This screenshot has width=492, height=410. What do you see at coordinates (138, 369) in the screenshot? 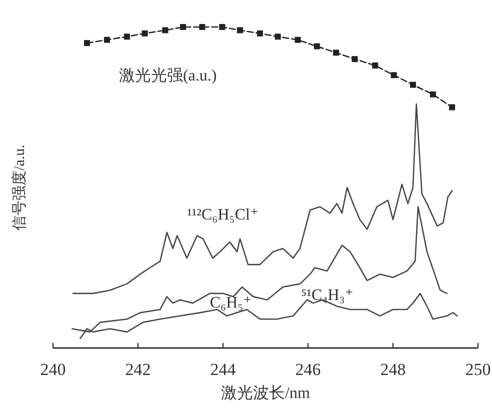
I see `x-tick-label: 242` at bounding box center [138, 369].